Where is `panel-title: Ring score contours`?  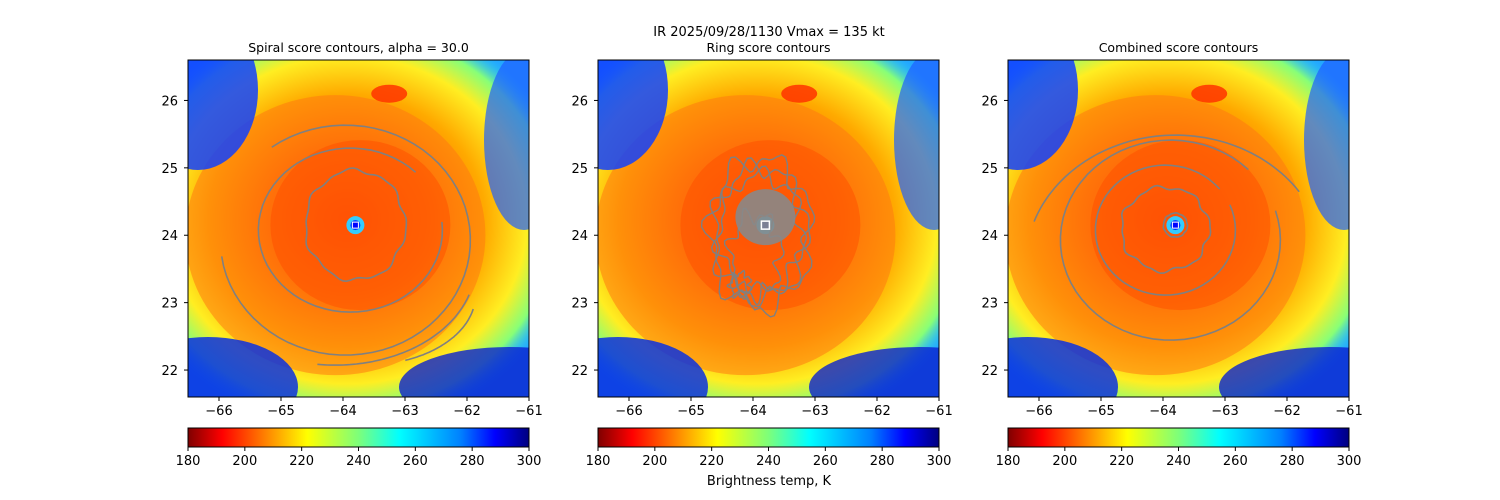 panel-title: Ring score contours is located at coordinates (768, 47).